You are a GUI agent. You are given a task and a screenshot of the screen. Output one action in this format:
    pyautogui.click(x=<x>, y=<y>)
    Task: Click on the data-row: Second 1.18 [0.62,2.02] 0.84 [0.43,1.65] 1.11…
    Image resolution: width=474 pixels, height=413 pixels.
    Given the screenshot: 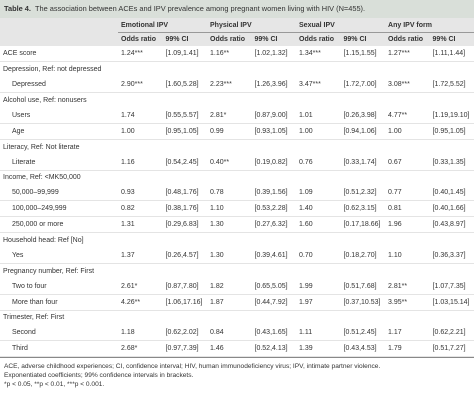 What is the action you would take?
    pyautogui.click(x=237, y=333)
    